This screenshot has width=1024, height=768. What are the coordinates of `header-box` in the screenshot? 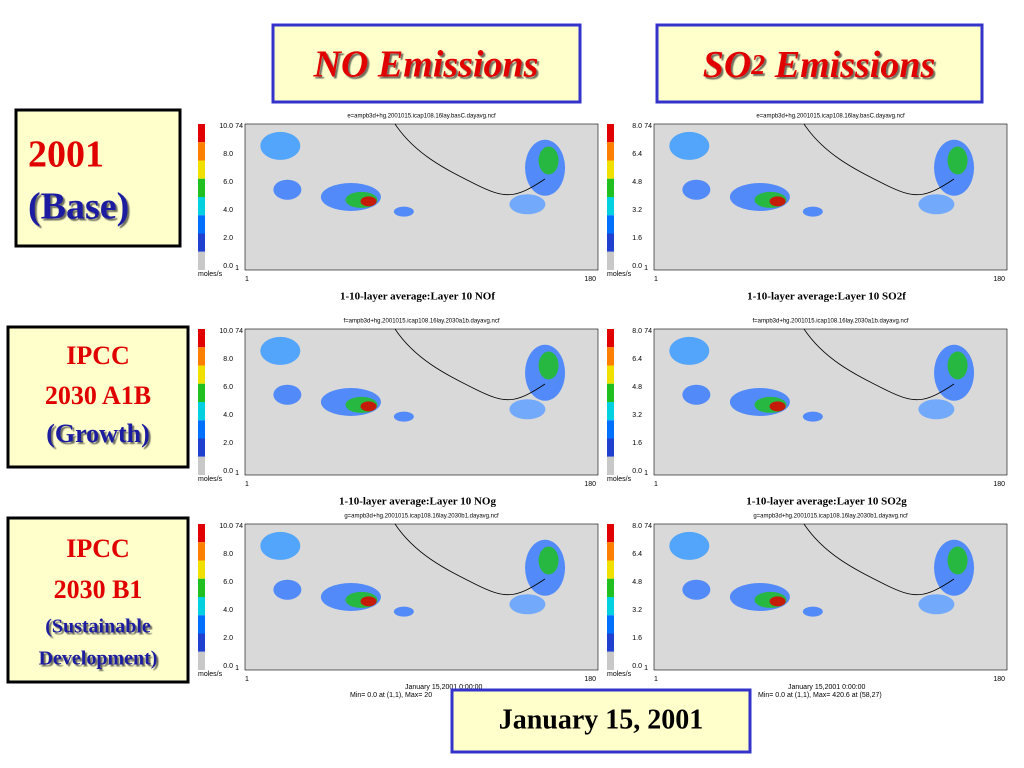 It's located at (426, 63).